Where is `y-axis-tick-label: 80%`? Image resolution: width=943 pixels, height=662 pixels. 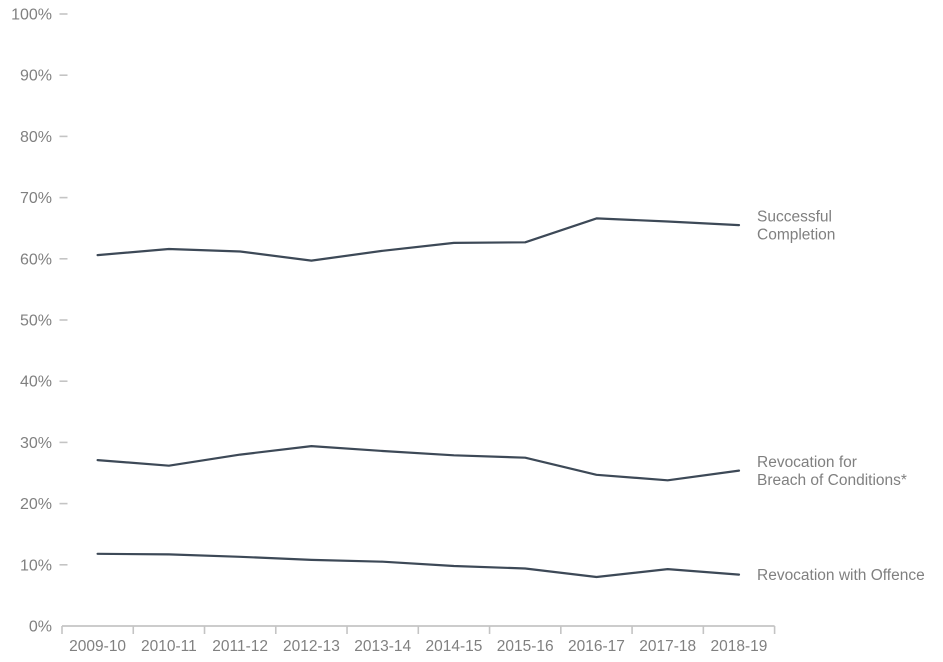
y-axis-tick-label: 80% is located at coordinates (36, 137).